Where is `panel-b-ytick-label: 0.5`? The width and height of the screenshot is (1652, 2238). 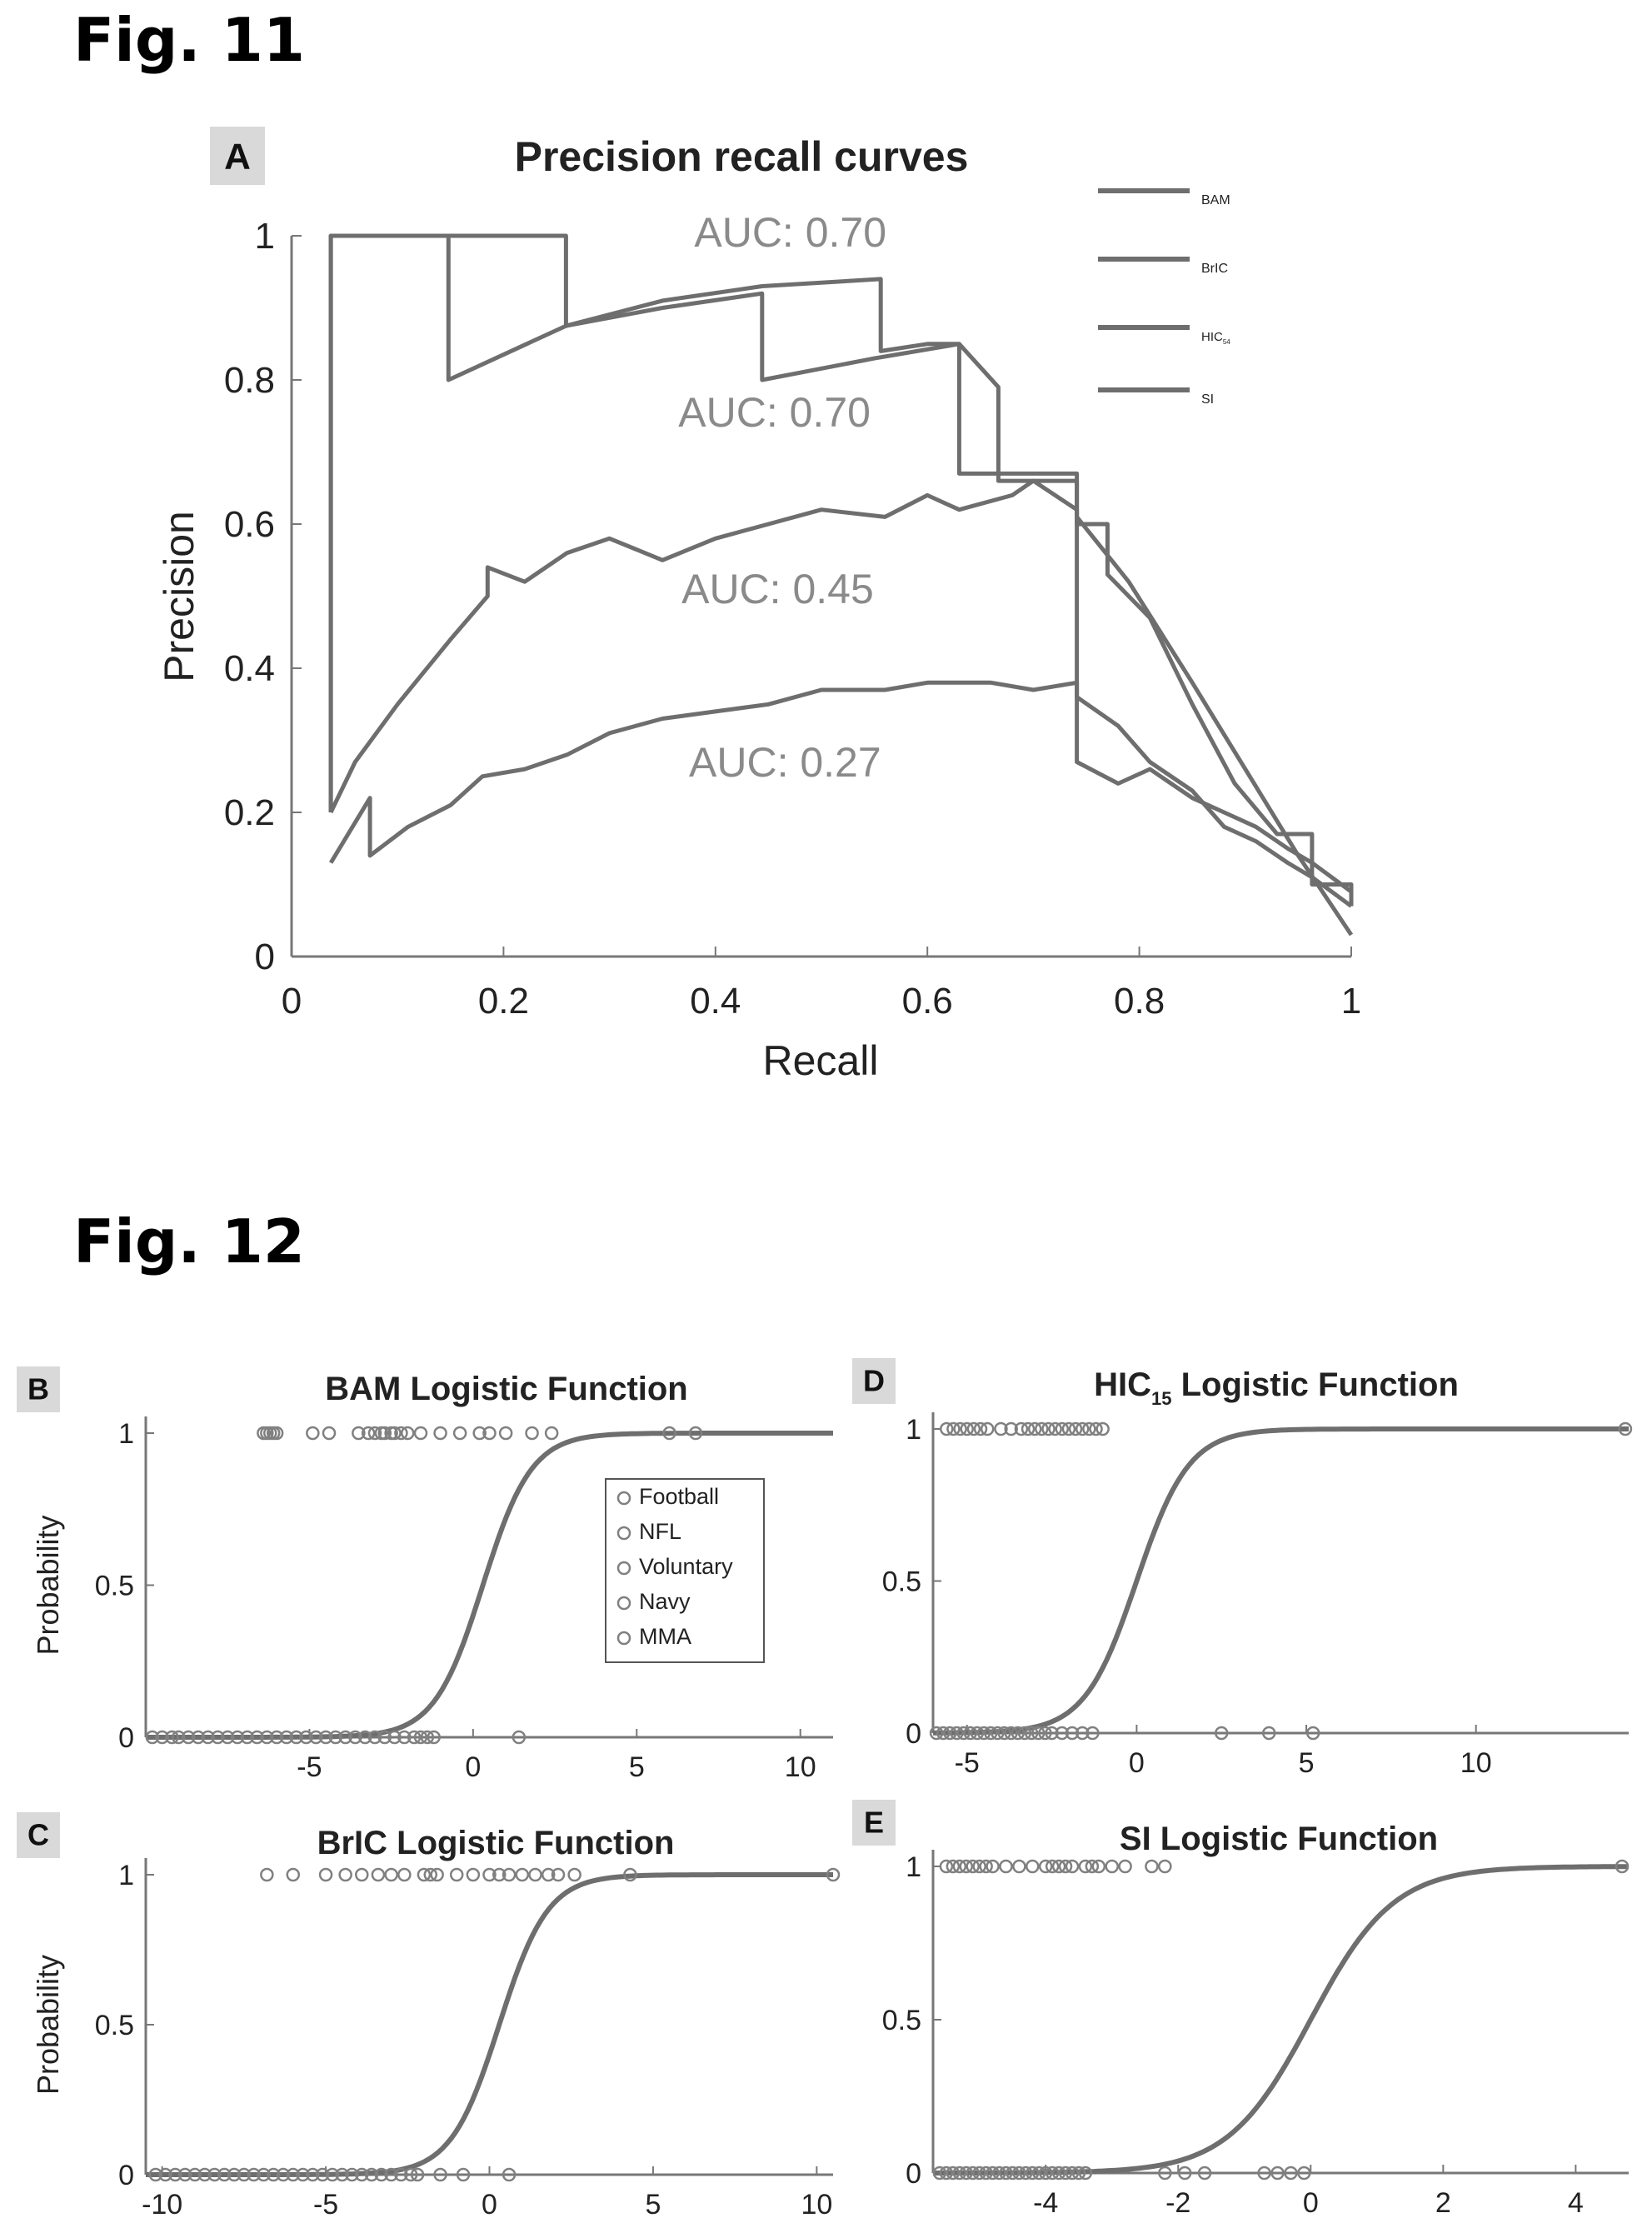
panel-b-ytick-label: 0.5 is located at coordinates (115, 1586).